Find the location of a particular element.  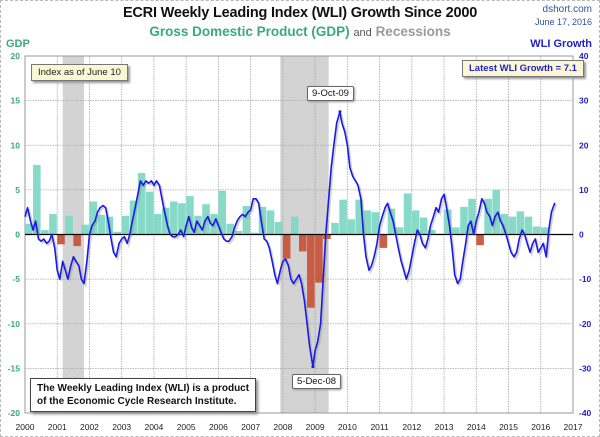

latest-wli-note: Latest WLI Growth = 7.1 is located at coordinates (523, 68).